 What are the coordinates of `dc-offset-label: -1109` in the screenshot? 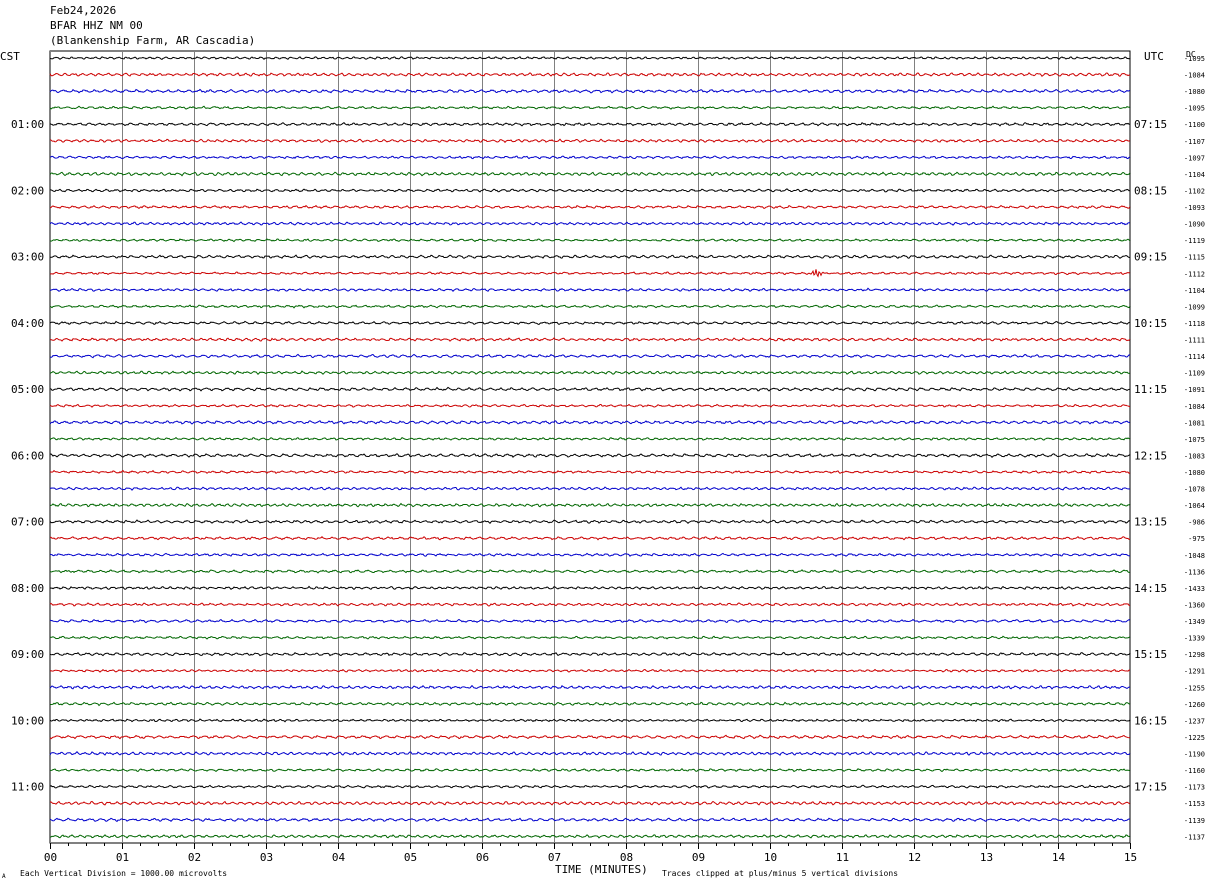 It's located at (1194, 374).